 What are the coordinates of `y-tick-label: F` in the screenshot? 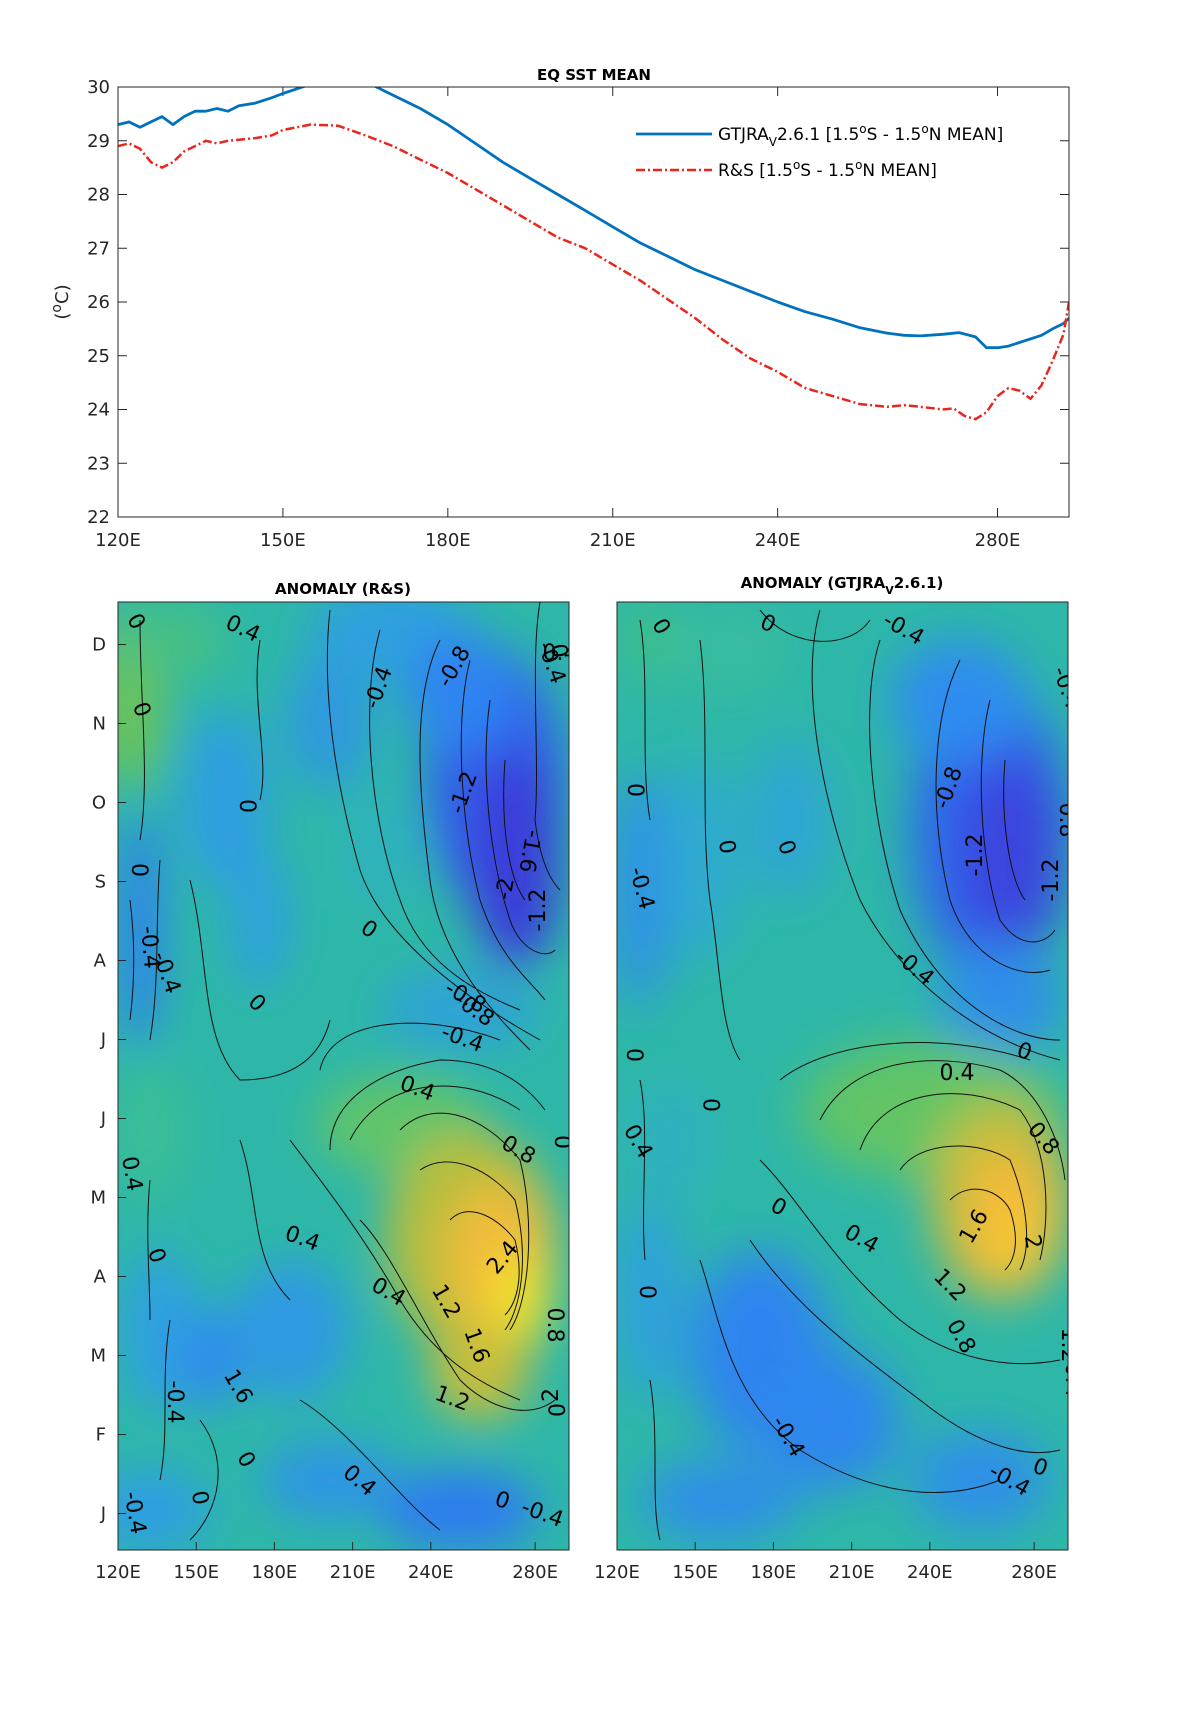 It's located at (101, 1435).